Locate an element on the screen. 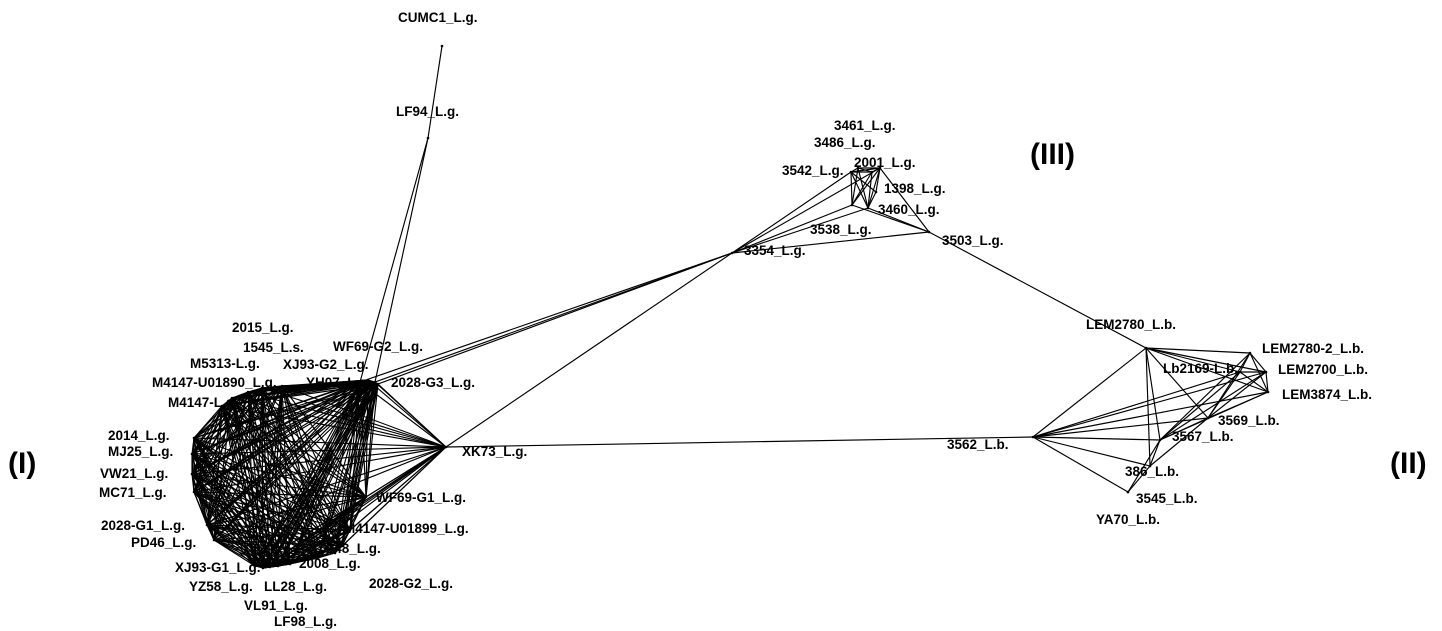 This screenshot has height=631, width=1442. edge-pd46-l-g-wf69-g1-l-g is located at coordinates (290, 518).